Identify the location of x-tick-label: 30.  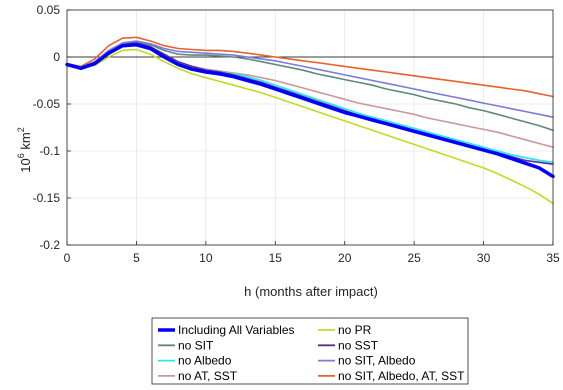
(484, 258).